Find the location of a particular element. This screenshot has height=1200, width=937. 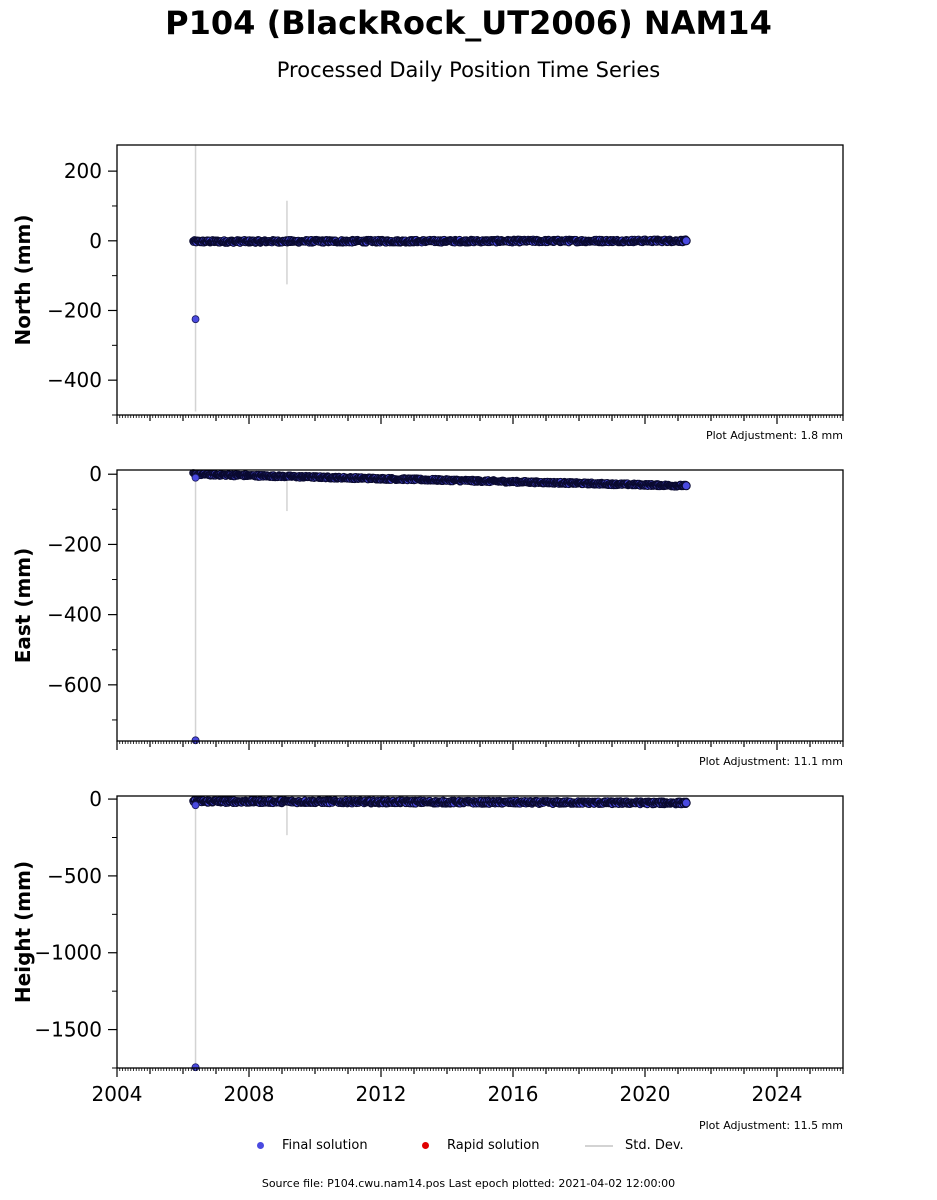

y-axis-label: North (mm) is located at coordinates (23, 279).